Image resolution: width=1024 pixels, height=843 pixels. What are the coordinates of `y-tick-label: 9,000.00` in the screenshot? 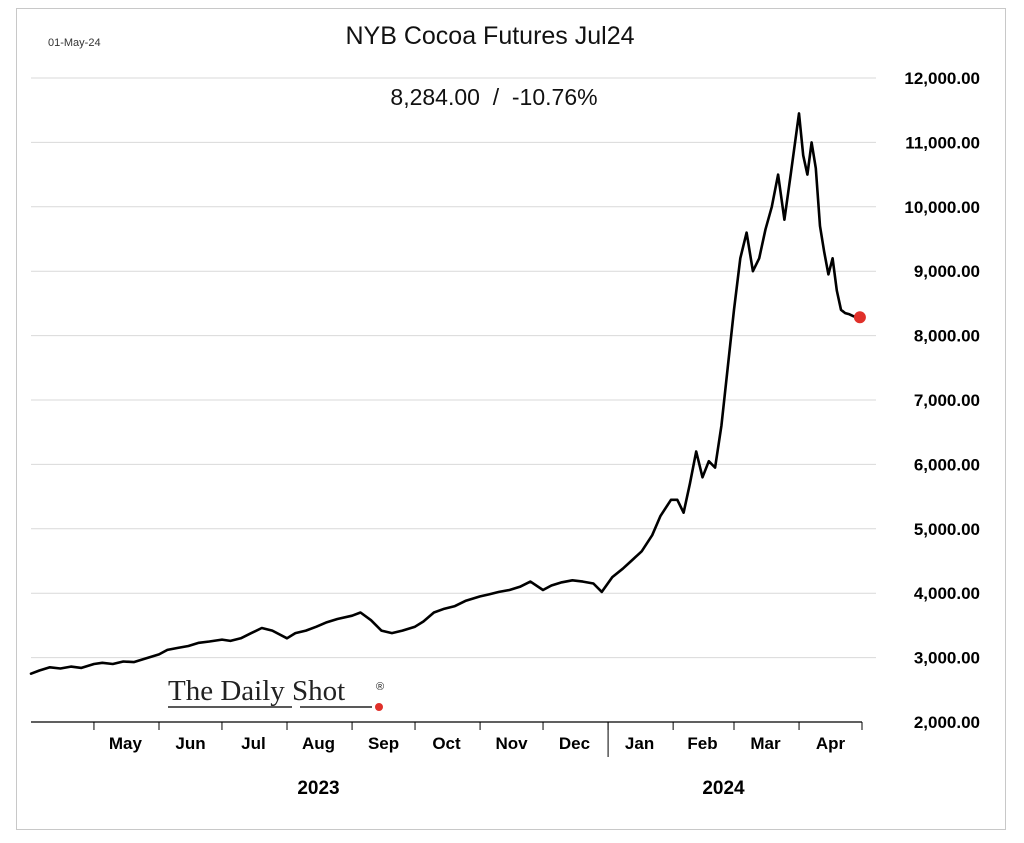 It's located at (947, 271).